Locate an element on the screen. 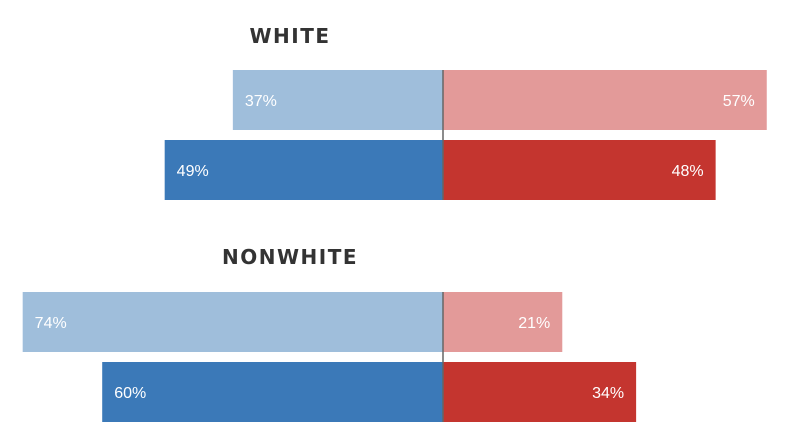 This screenshot has height=444, width=806. group-title-white: WHITE is located at coordinates (289, 36).